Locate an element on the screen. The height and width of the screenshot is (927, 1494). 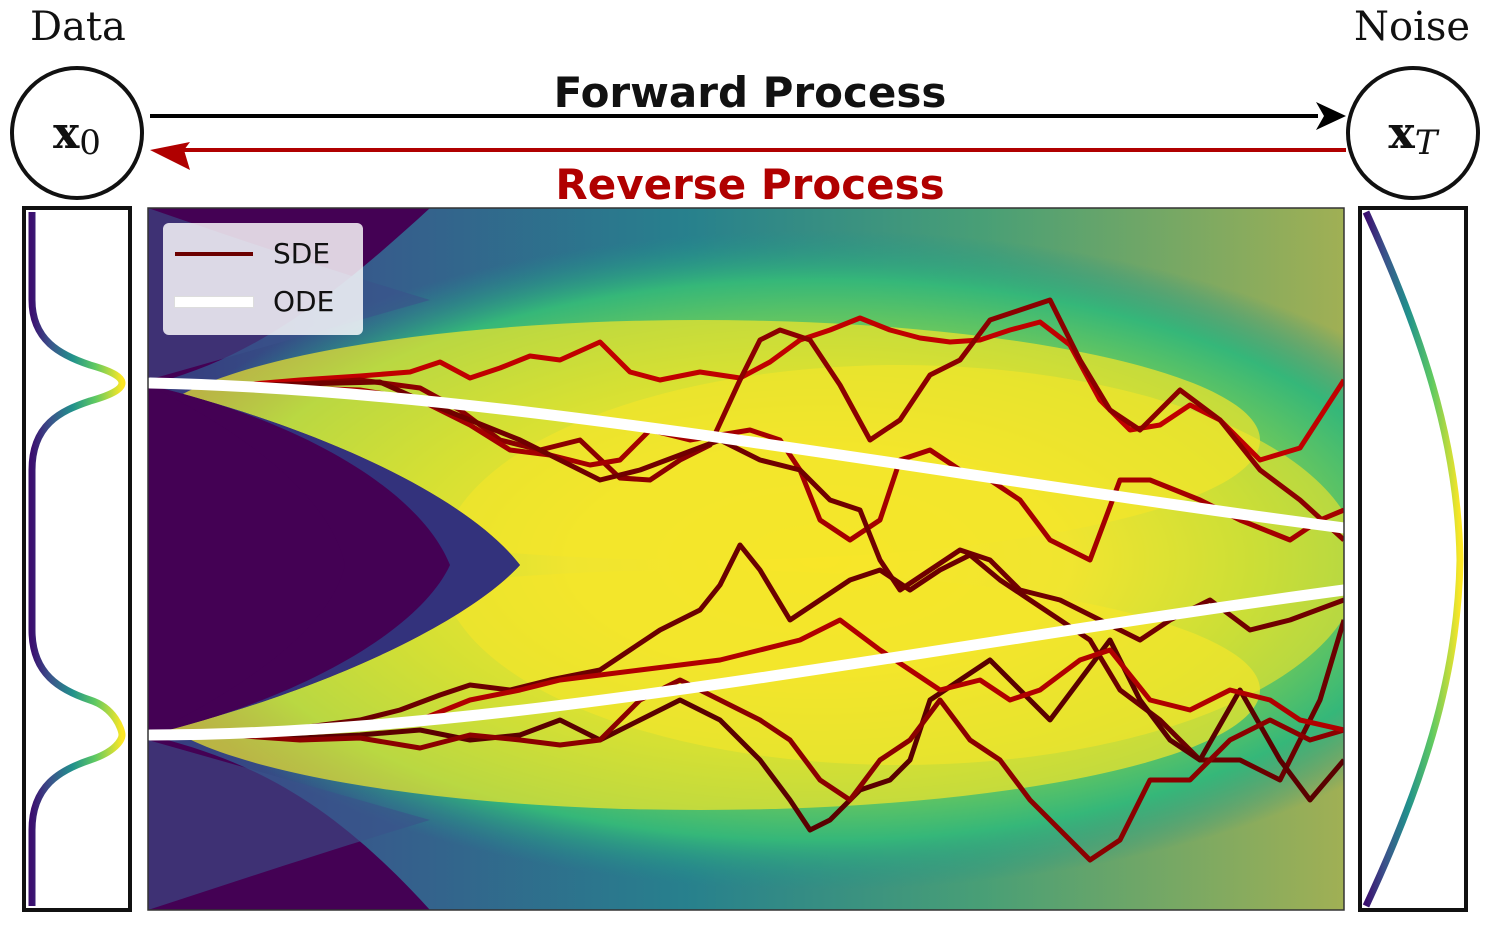
legend-sde-label: SDE is located at coordinates (302, 253).